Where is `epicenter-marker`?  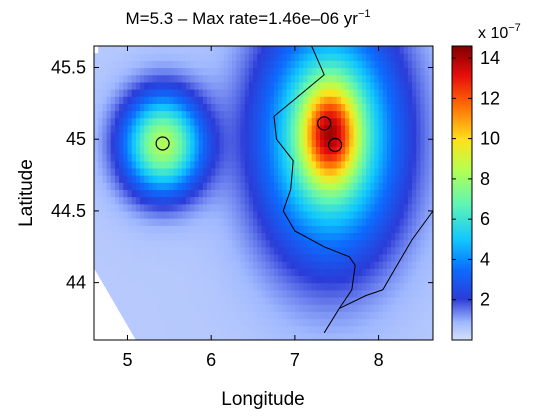 epicenter-marker is located at coordinates (162, 143).